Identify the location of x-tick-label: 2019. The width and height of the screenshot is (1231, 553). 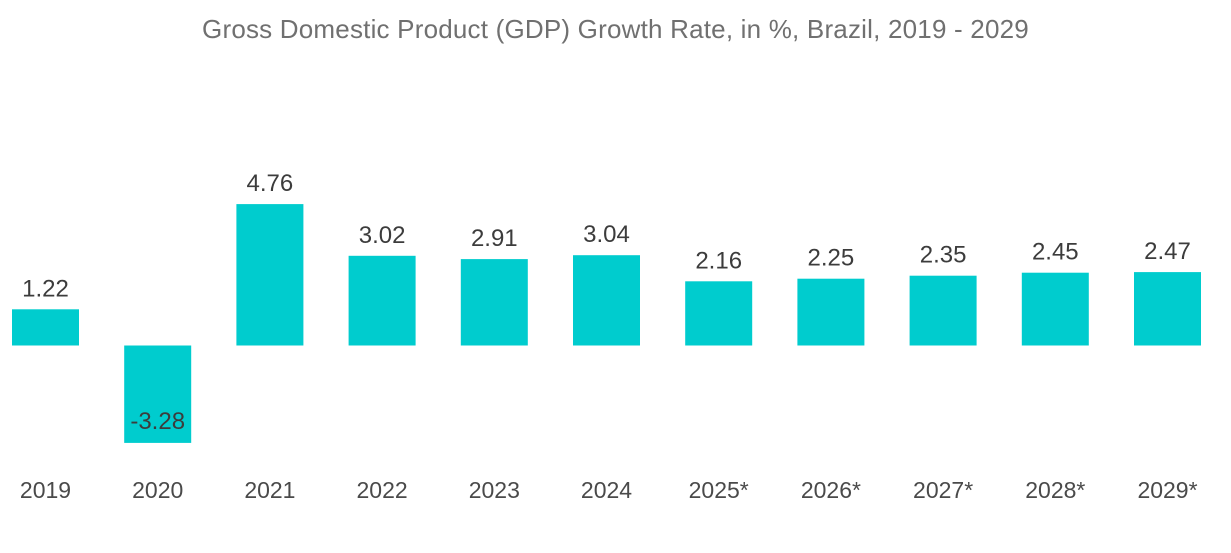
(45, 490).